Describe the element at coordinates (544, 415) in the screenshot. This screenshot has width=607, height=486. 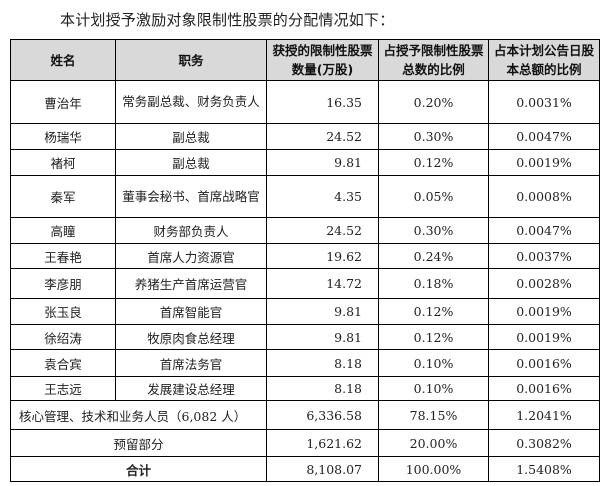
I see `core-staff-pct-capital: 1.2041%` at that location.